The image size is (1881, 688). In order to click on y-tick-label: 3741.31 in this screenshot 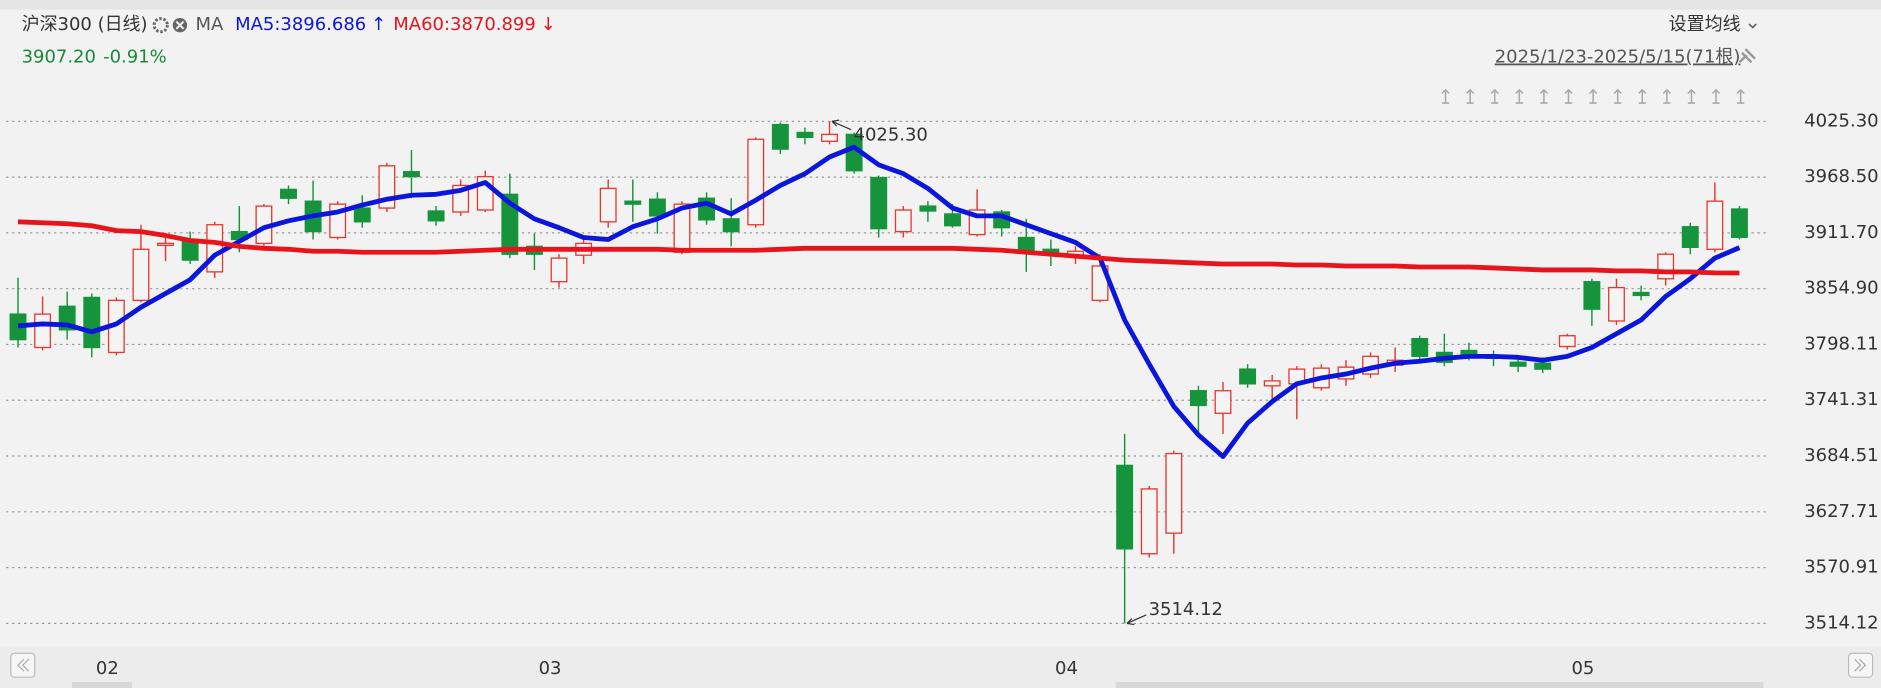, I will do `click(1841, 399)`.